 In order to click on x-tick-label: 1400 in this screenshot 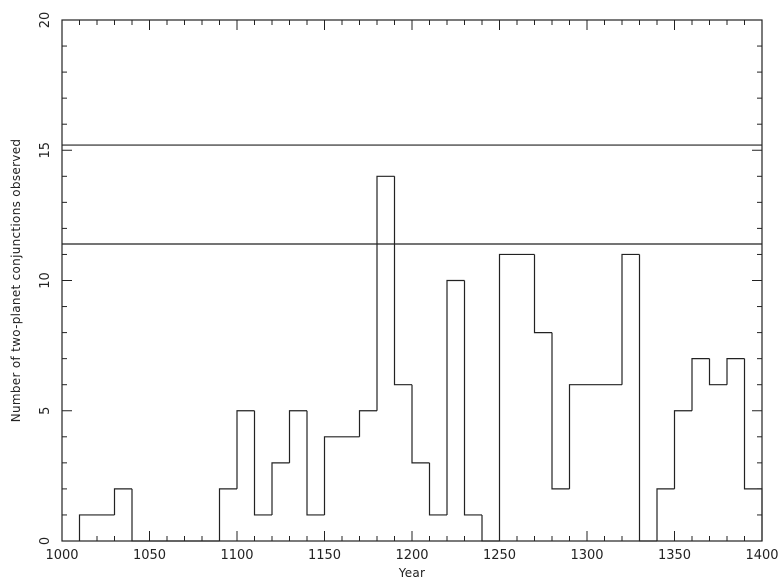, I will do `click(761, 555)`.